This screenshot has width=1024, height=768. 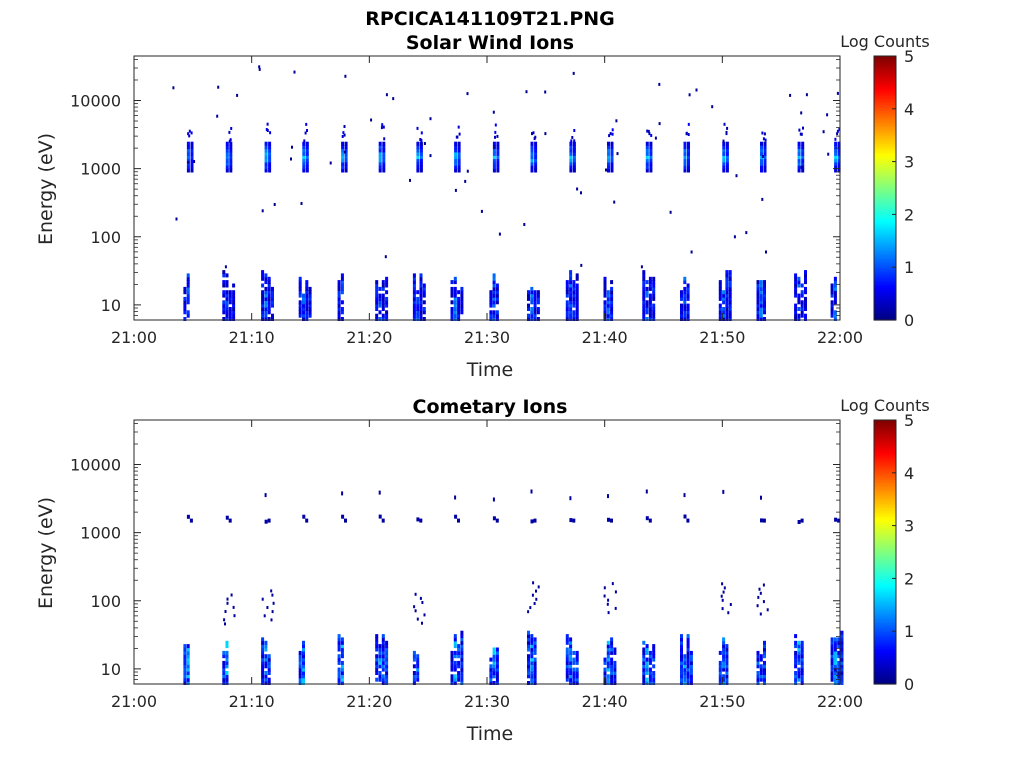 What do you see at coordinates (490, 734) in the screenshot?
I see `cometary-xlabel: Time` at bounding box center [490, 734].